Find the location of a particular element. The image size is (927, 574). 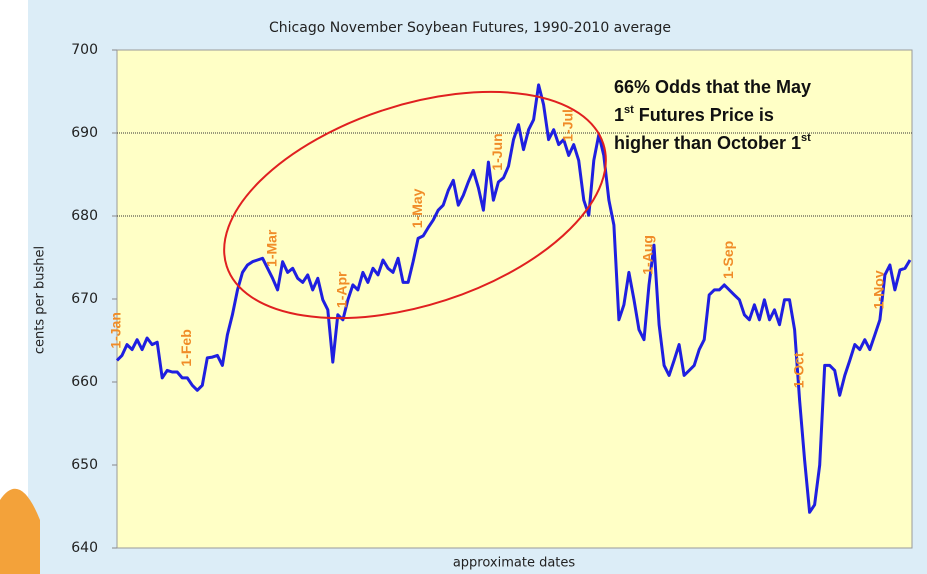

y-tick-label: 680 is located at coordinates (84, 216).